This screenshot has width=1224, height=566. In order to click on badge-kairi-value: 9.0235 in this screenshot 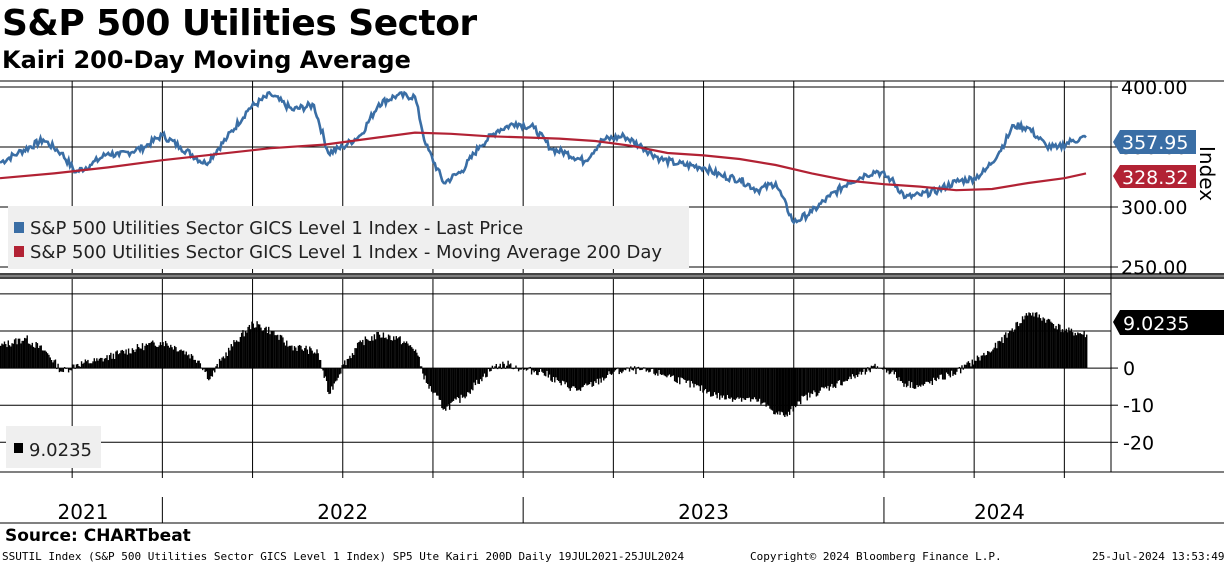, I will do `click(1156, 324)`.